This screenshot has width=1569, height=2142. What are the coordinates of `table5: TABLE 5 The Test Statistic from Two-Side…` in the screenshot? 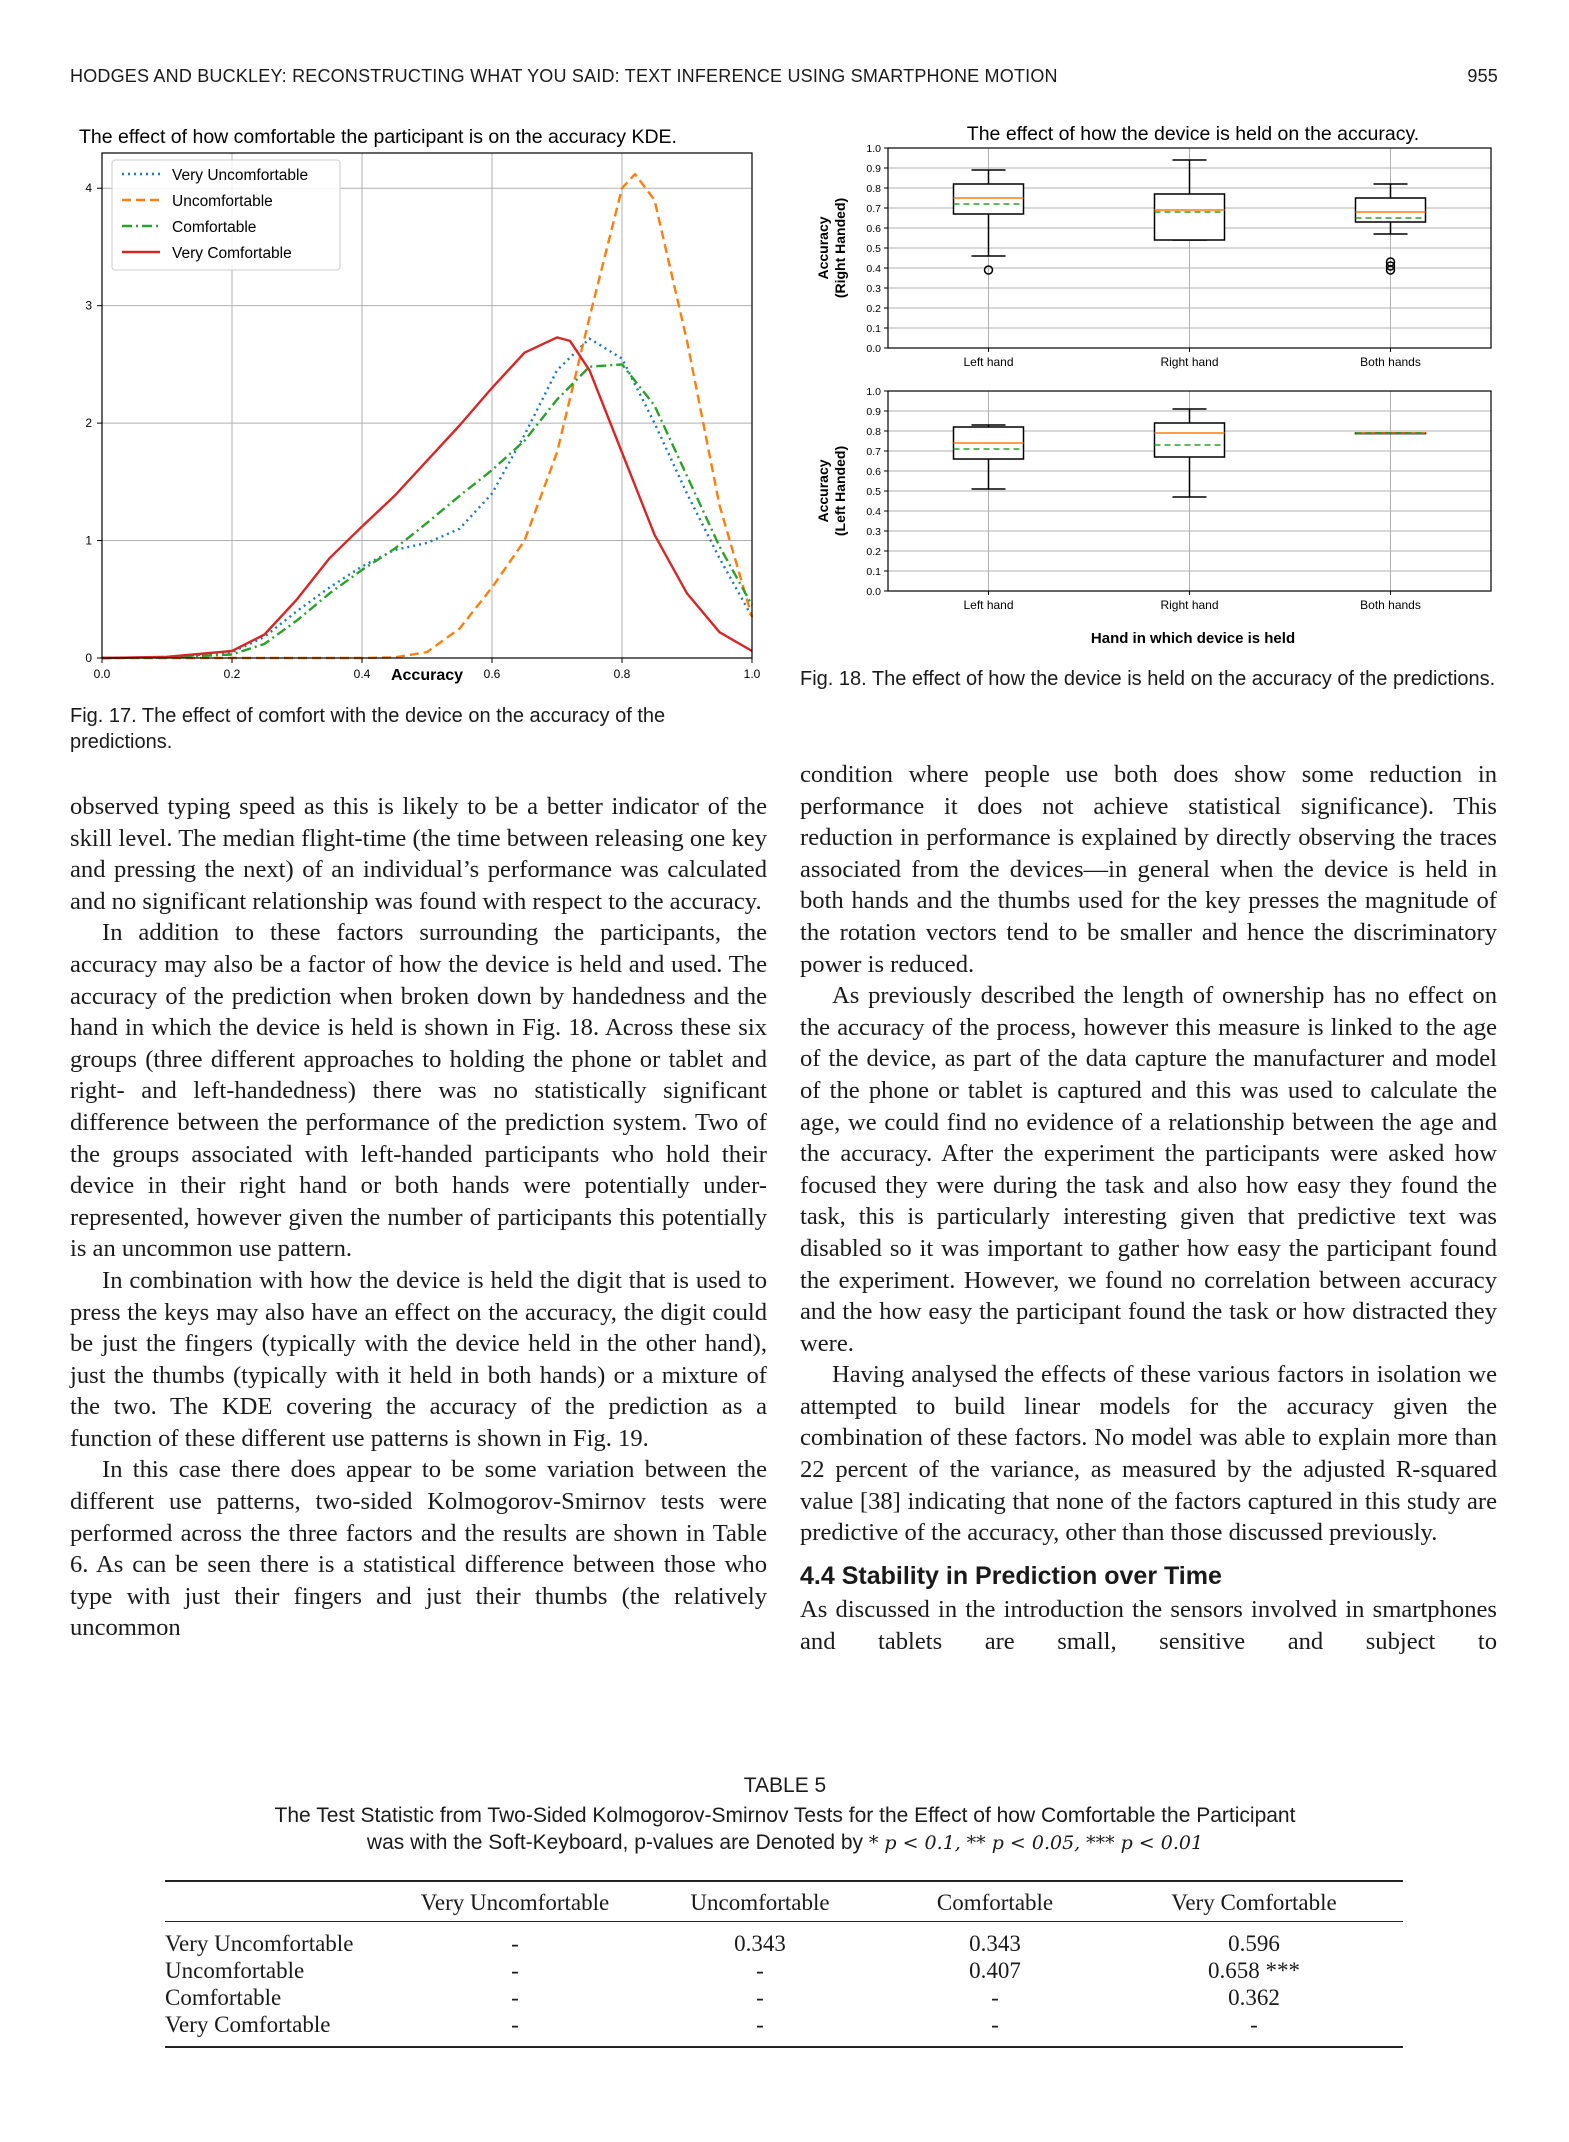 It's located at (785, 1911).